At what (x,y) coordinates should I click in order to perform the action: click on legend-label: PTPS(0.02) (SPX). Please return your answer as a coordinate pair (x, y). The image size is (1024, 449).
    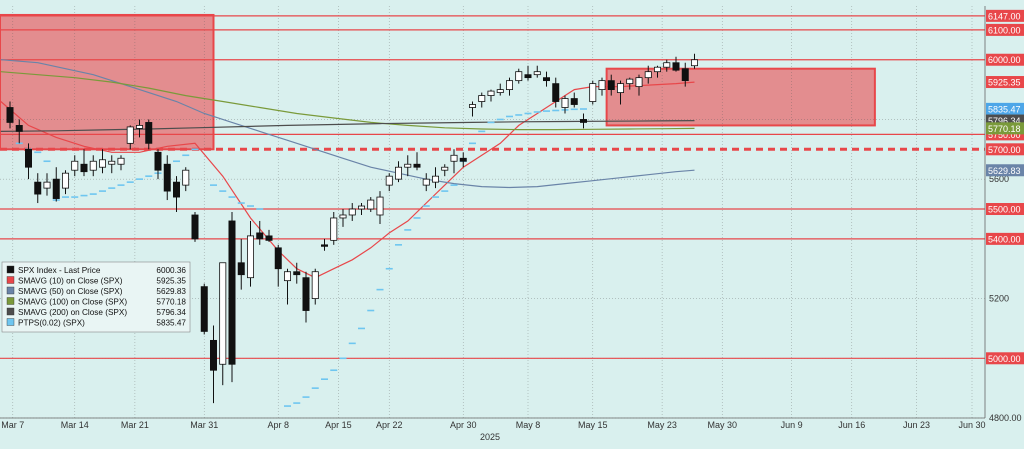
    Looking at the image, I should click on (51, 323).